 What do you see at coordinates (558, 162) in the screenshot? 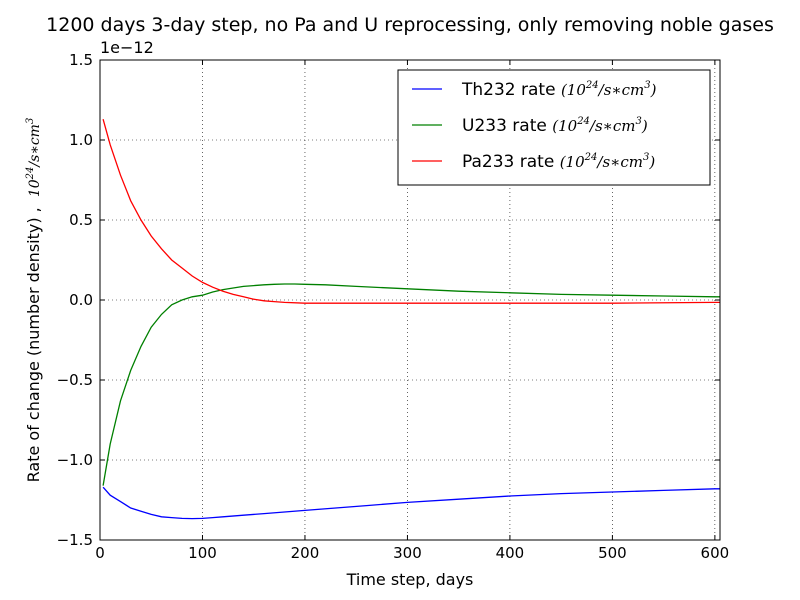
I see `legend-label-pa233-rate: Pa233 rate (1024/s∗cm3)` at bounding box center [558, 162].